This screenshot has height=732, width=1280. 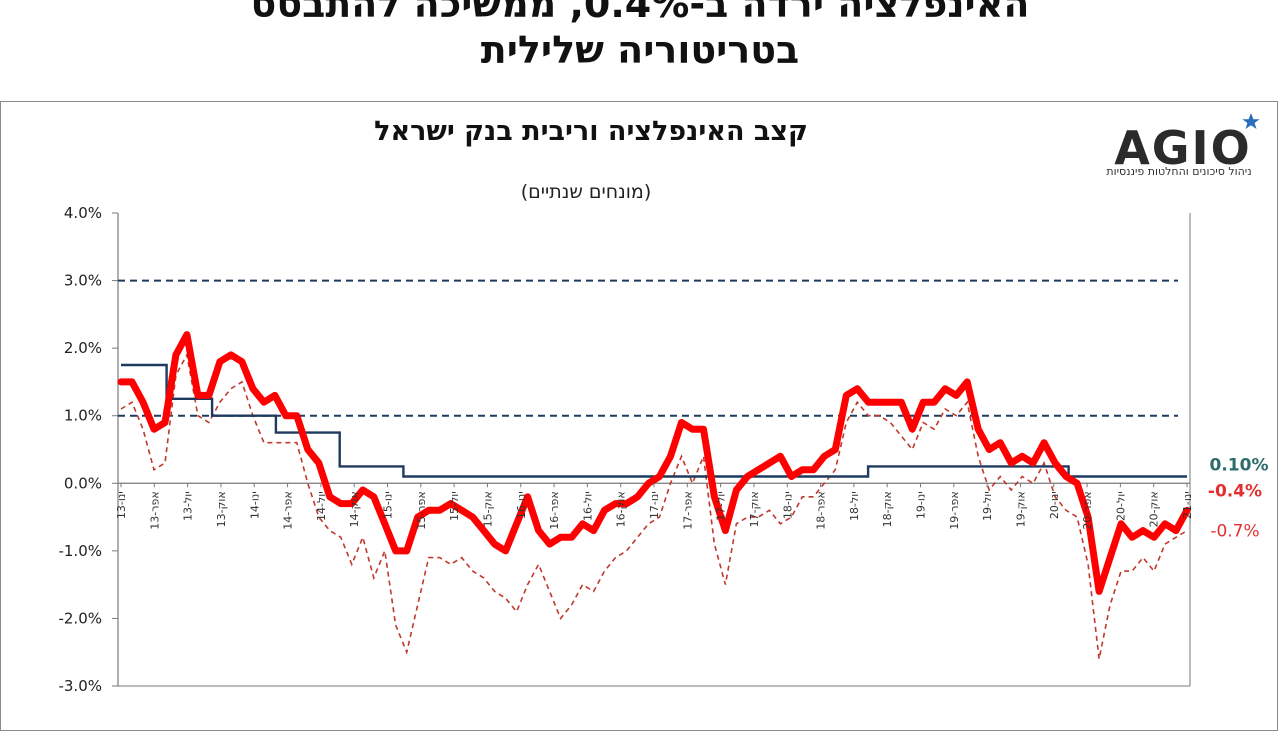 I want to click on x-tick-label: ינו-20, so click(x=1054, y=505).